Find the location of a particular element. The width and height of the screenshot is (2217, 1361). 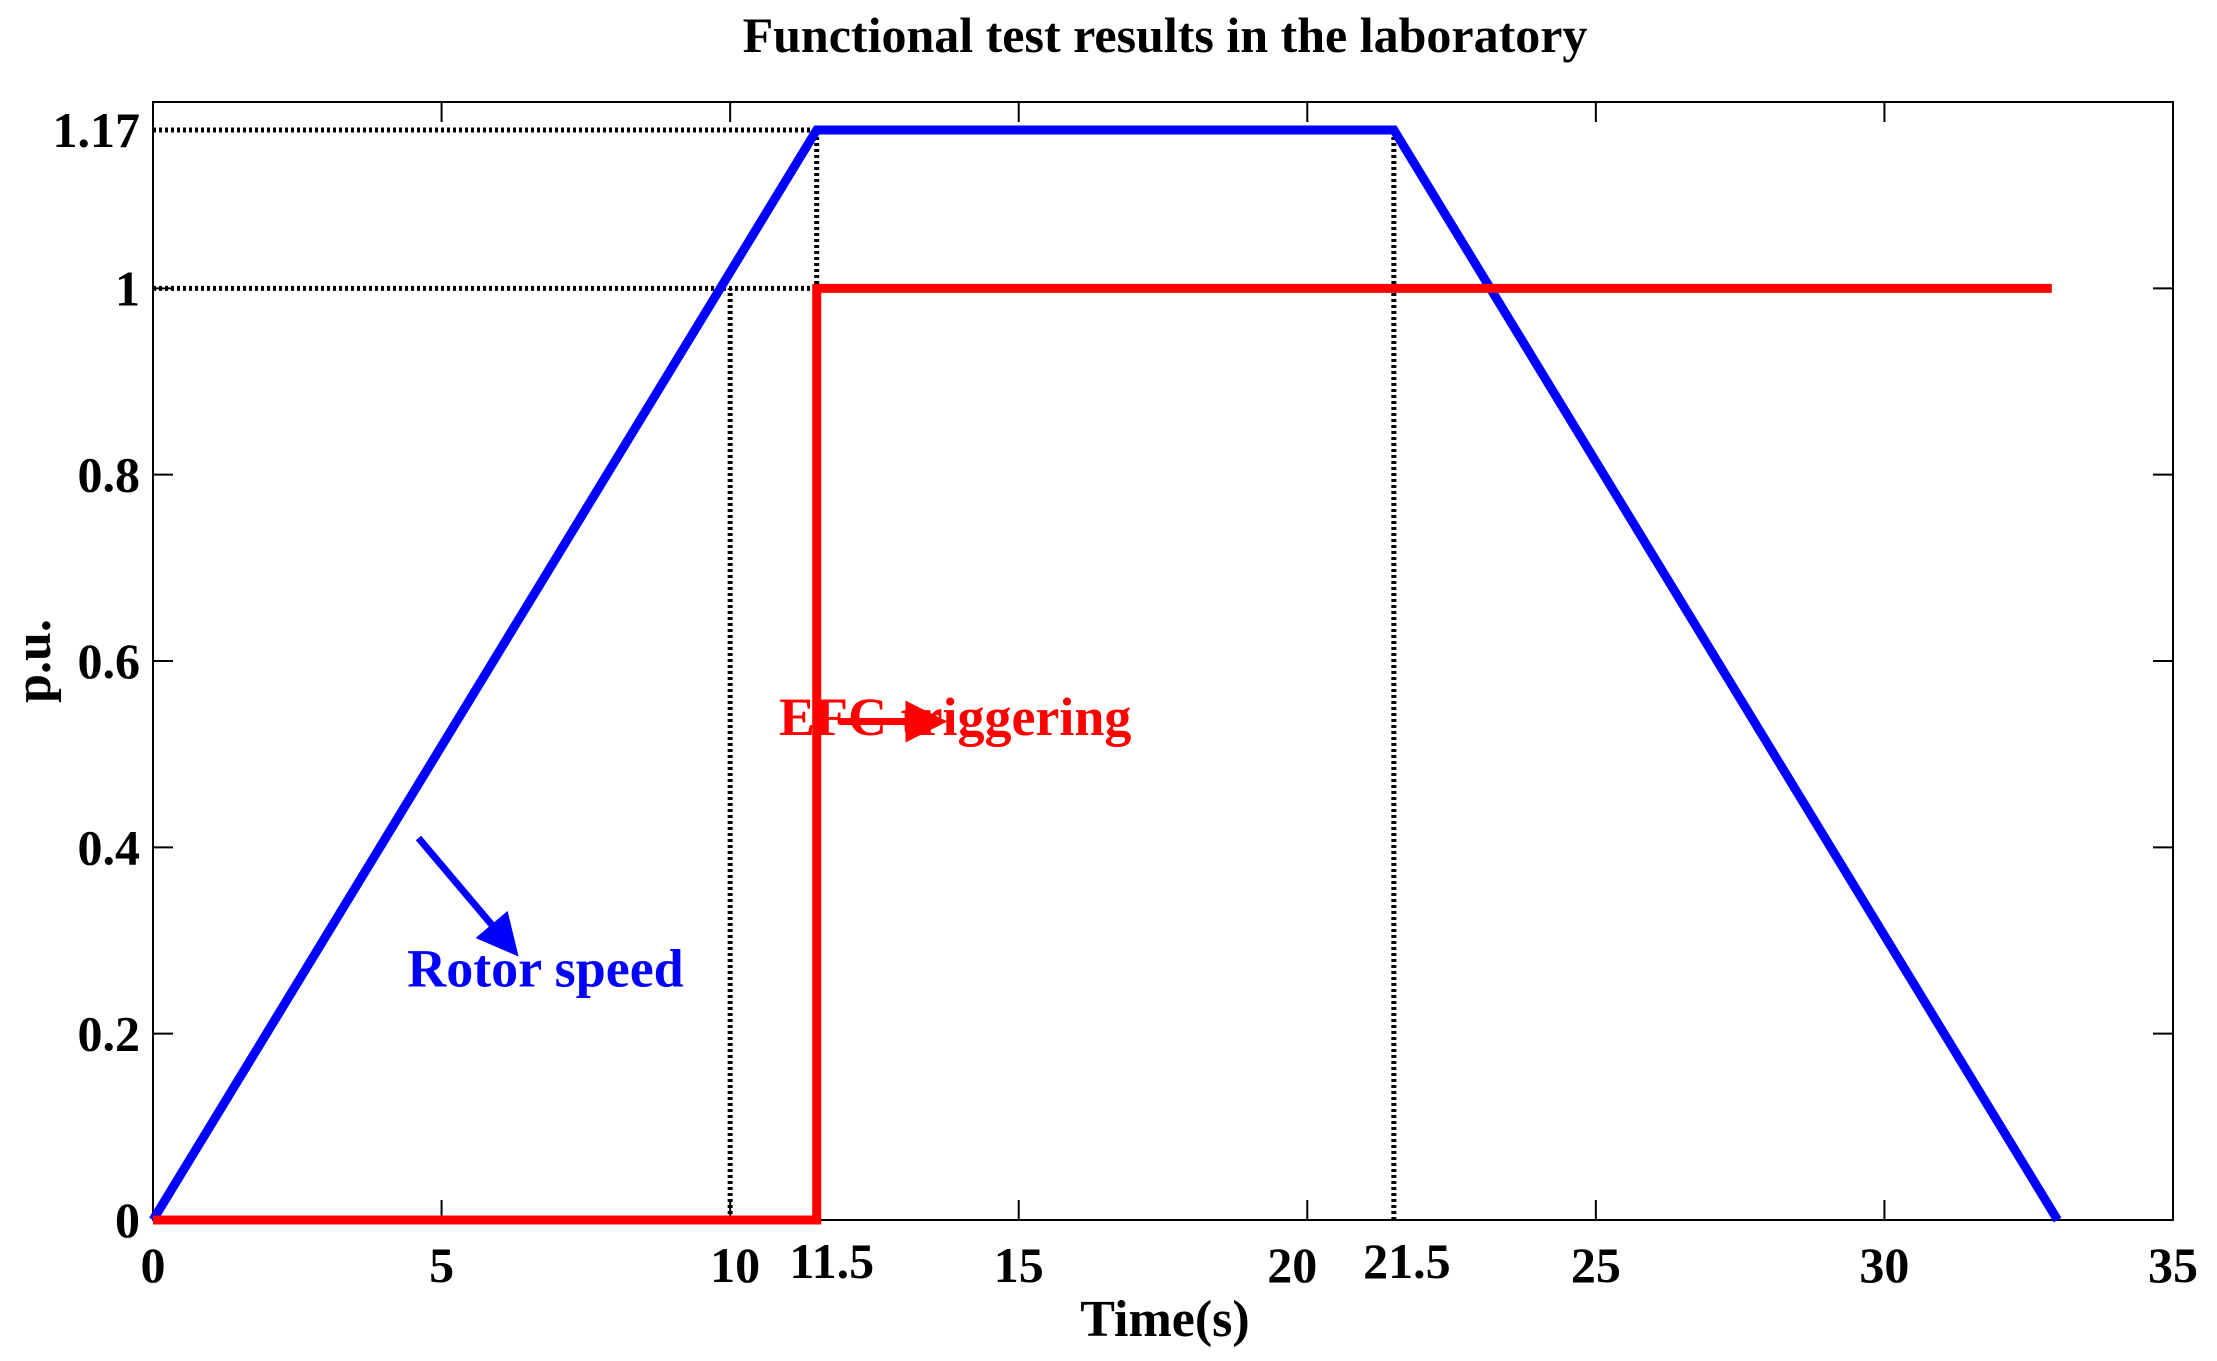

y-tick-label: 1.17 is located at coordinates (97, 130).